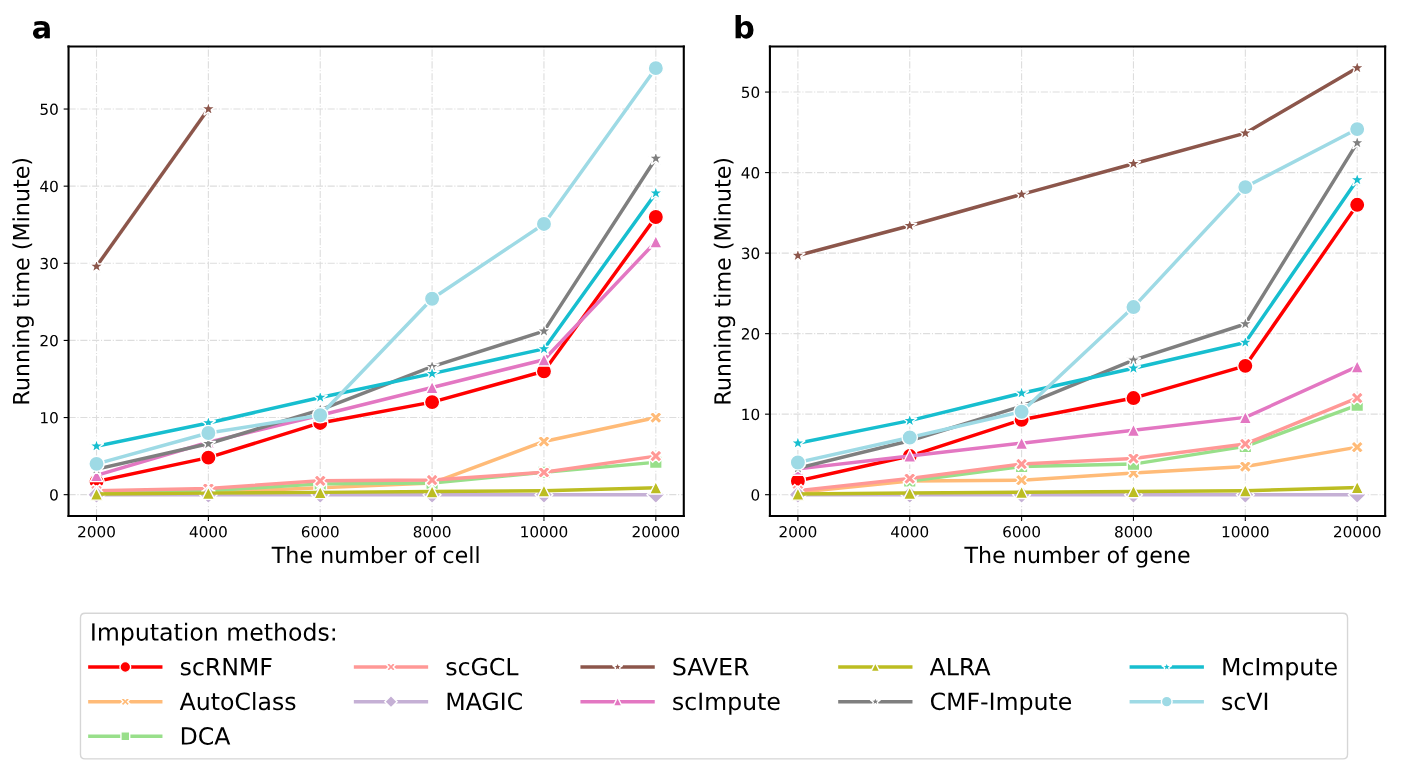  Describe the element at coordinates (1245, 701) in the screenshot. I see `legend-label: scVI` at that location.